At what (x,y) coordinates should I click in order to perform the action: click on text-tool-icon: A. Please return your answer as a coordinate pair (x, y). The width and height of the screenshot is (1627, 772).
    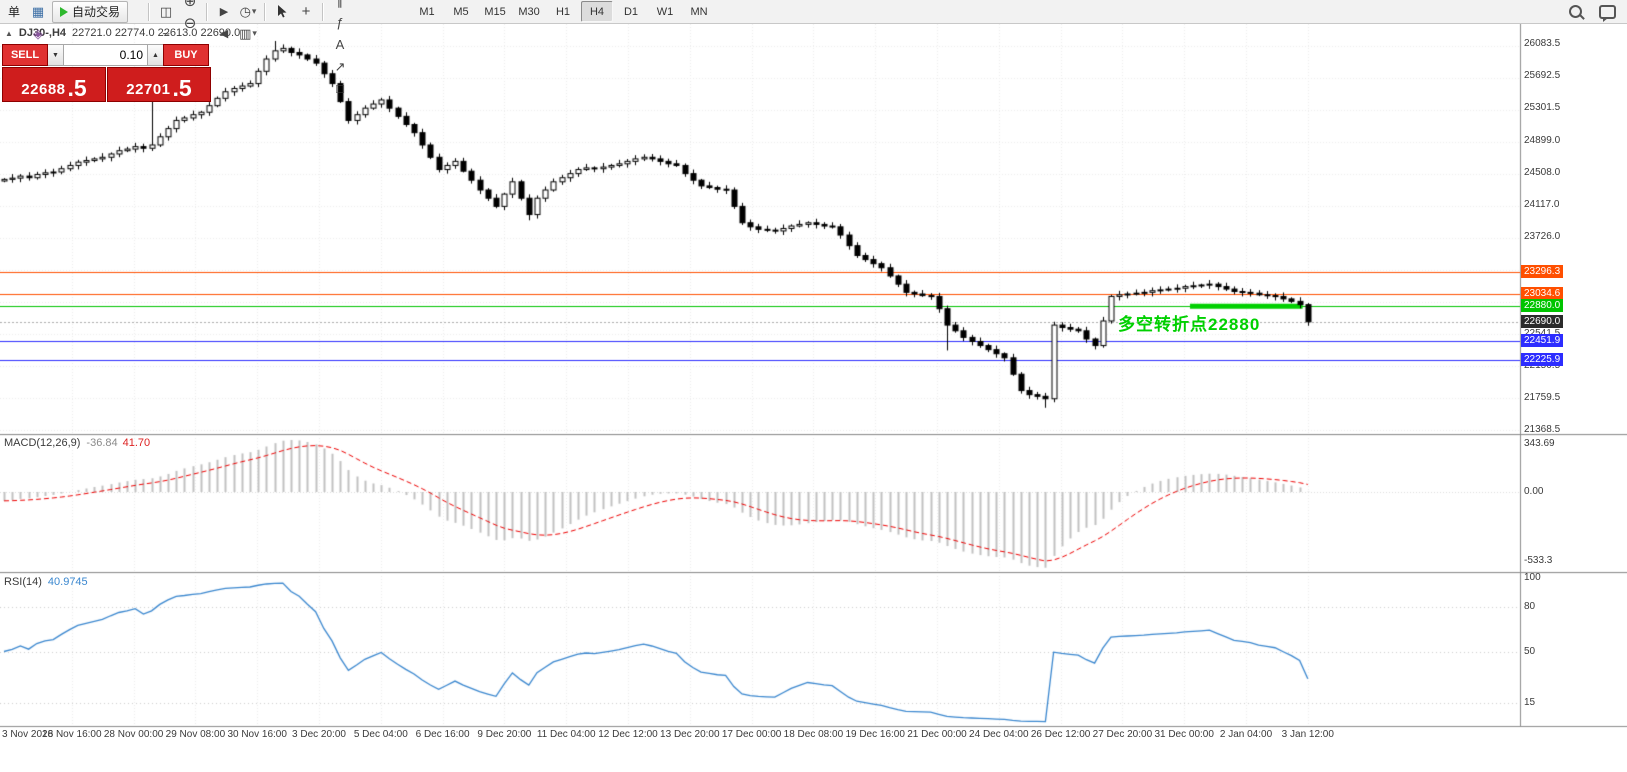
    Looking at the image, I should click on (340, 44).